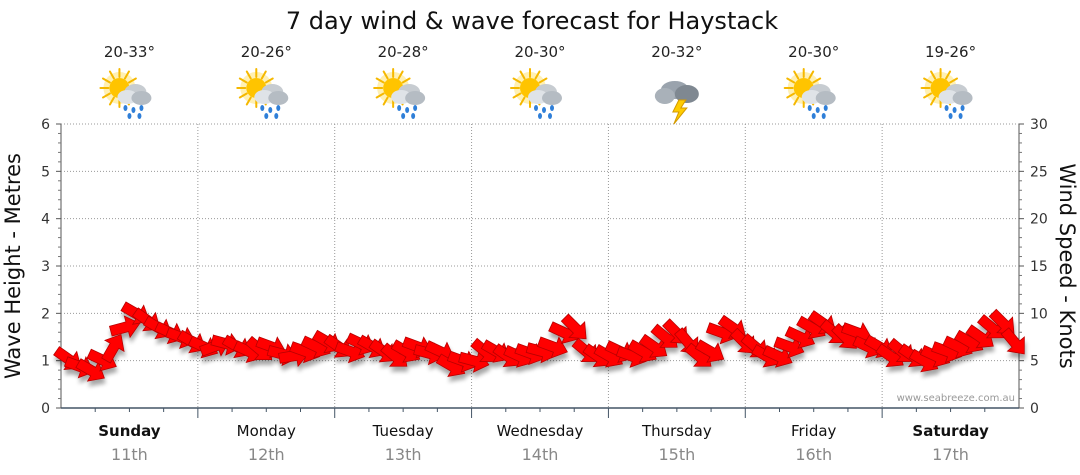  What do you see at coordinates (676, 454) in the screenshot?
I see `day-date-label: 15th` at bounding box center [676, 454].